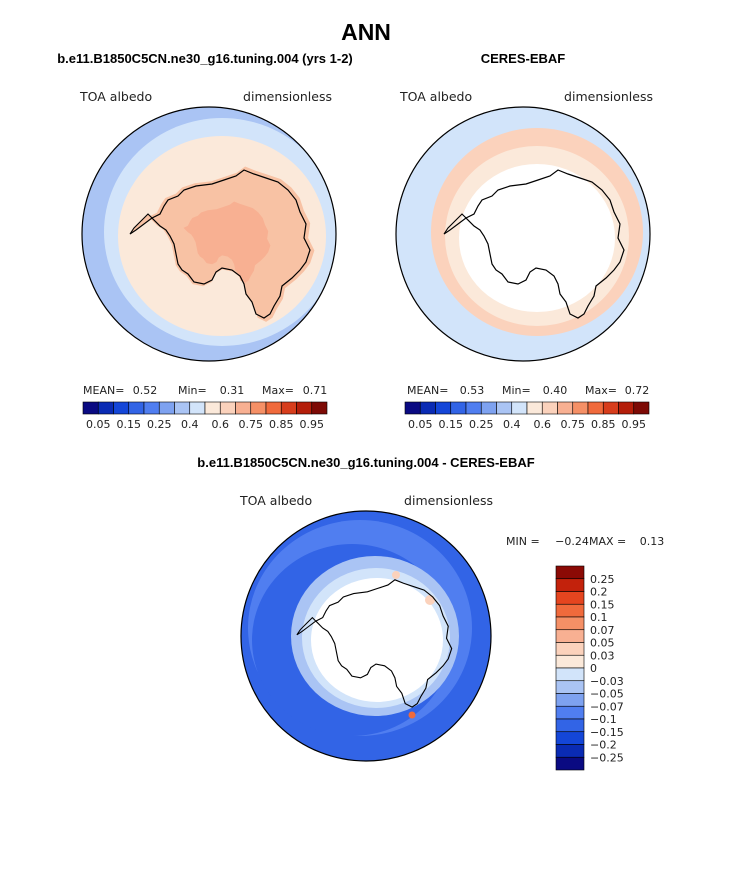  Describe the element at coordinates (205, 416) in the screenshot. I see `panel-model-colorbar: 0.05 0.15 0.25 0.4 0.6 0.75 0.85 0.95` at that location.